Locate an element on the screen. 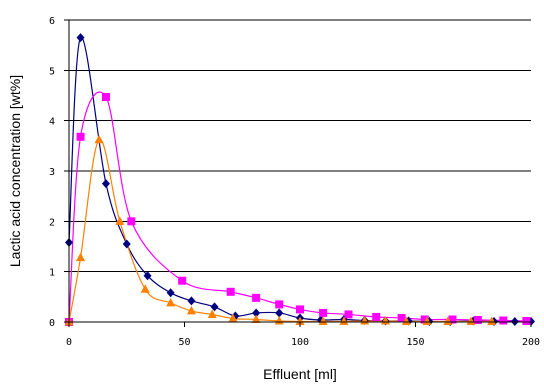 The height and width of the screenshot is (384, 544). y-axis-title: Lactic acid concentration [wt%] is located at coordinates (15, 171).